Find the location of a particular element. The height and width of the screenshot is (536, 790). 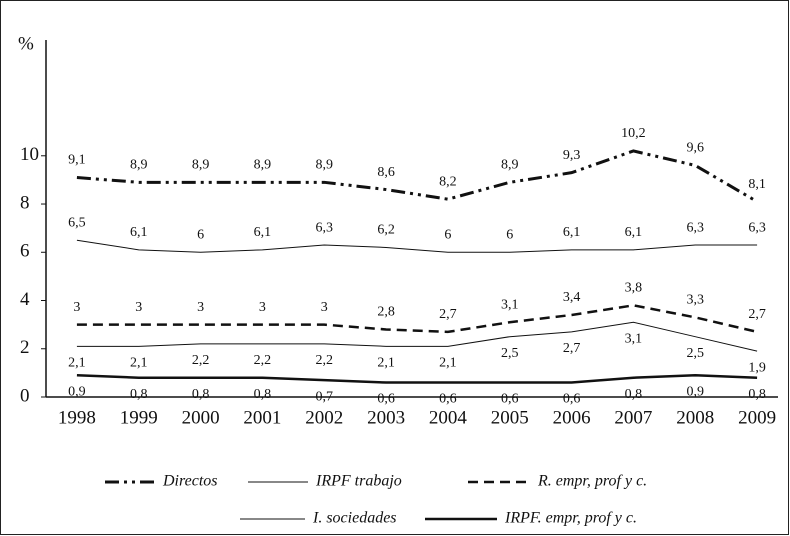

x-tick-label: 2007 is located at coordinates (633, 417).